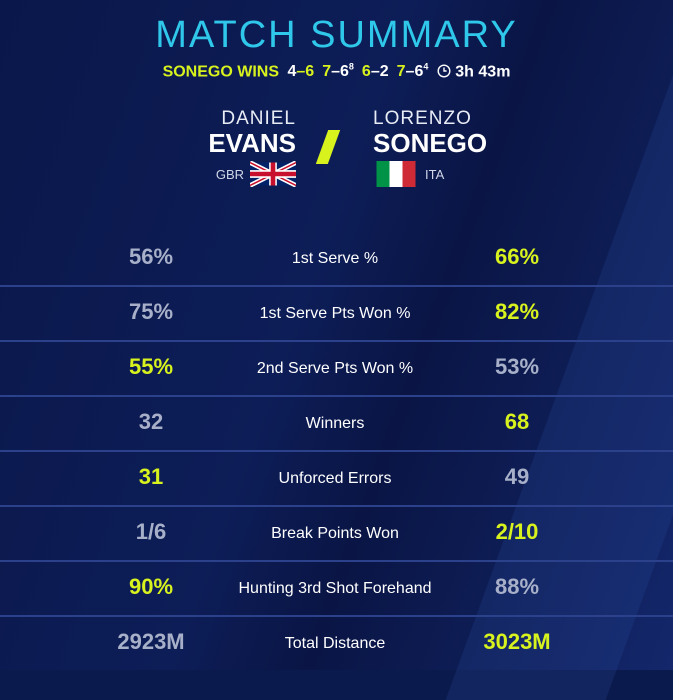 This screenshot has height=700, width=673. I want to click on stat-row: 75% 1st Serve Pts Won % 82%, so click(336, 314).